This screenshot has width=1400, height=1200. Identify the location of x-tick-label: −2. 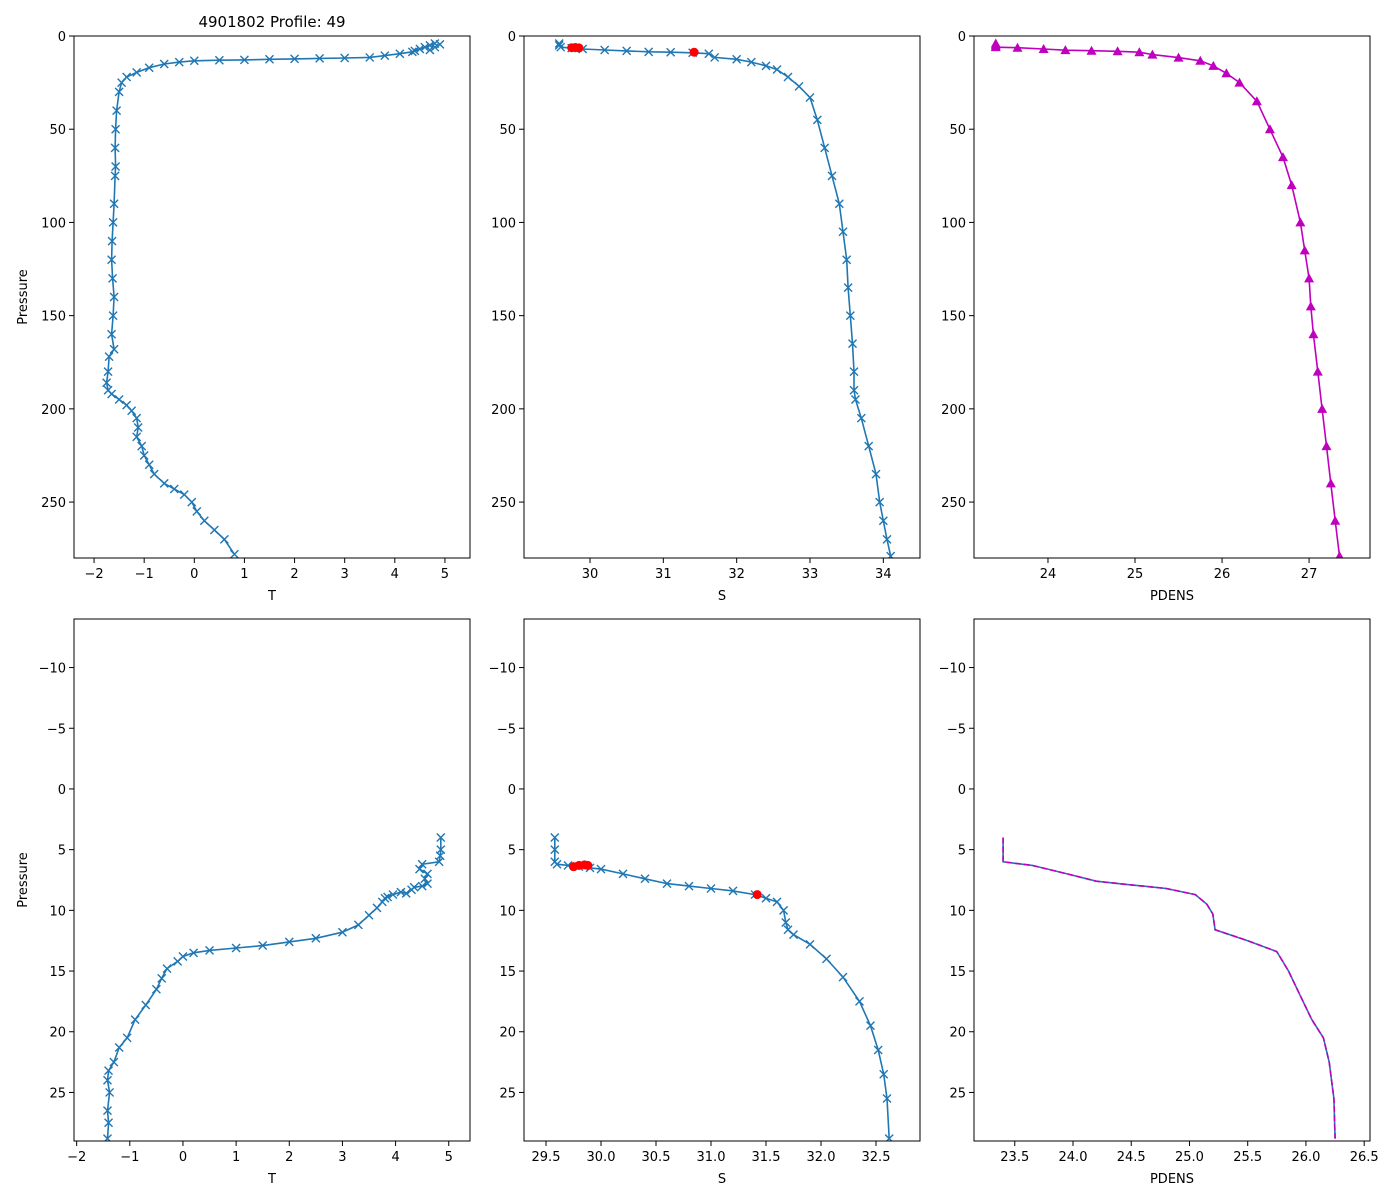
(76, 1157).